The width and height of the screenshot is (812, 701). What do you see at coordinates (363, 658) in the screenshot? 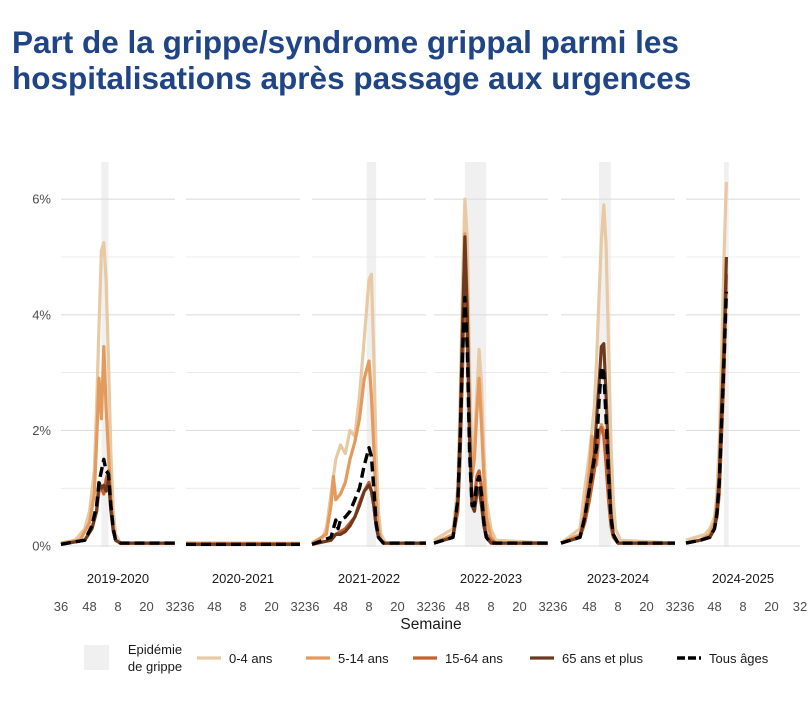
I see `legend-label-age-5-14: 5-14 ans` at bounding box center [363, 658].